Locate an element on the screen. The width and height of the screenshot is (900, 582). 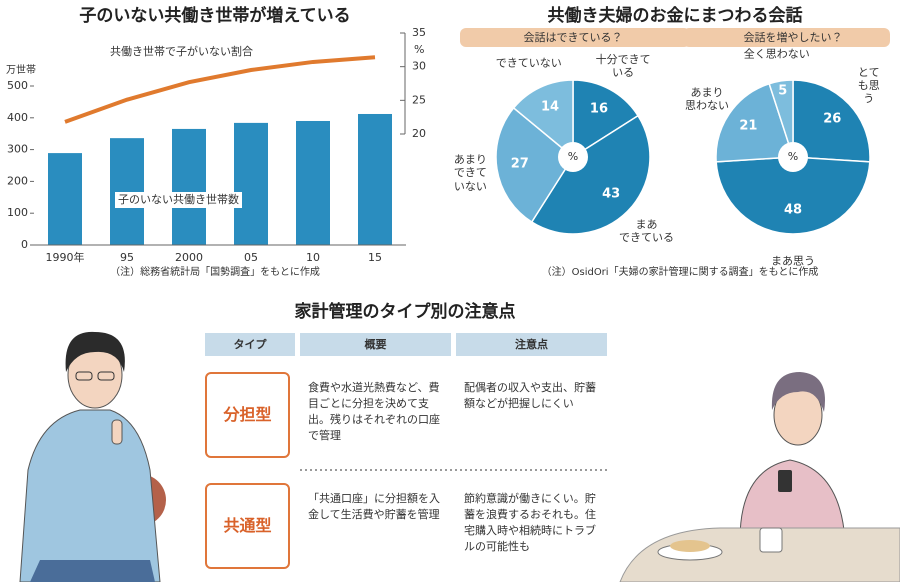
table-cell: 配偶者の収入や支出、貯蓄額などが把握しにくい is located at coordinates (530, 395).